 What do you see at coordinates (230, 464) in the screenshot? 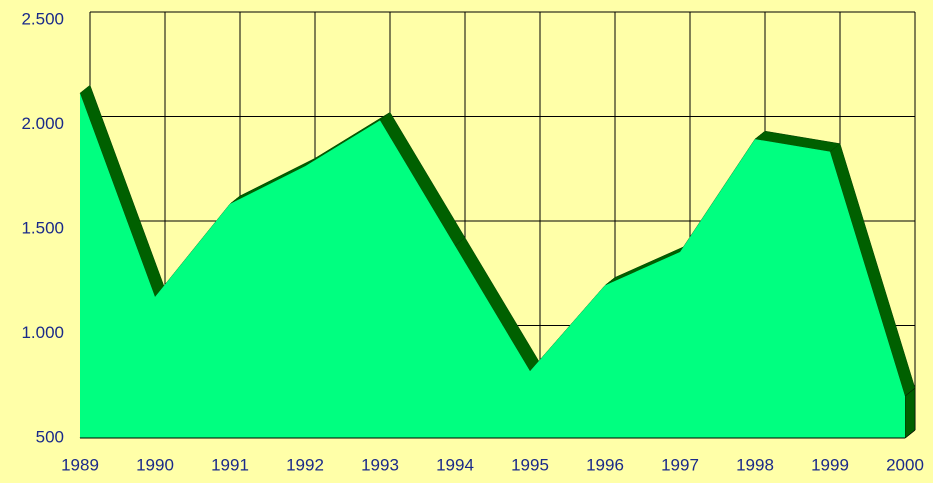
I see `x-tick-label: 1991` at bounding box center [230, 464].